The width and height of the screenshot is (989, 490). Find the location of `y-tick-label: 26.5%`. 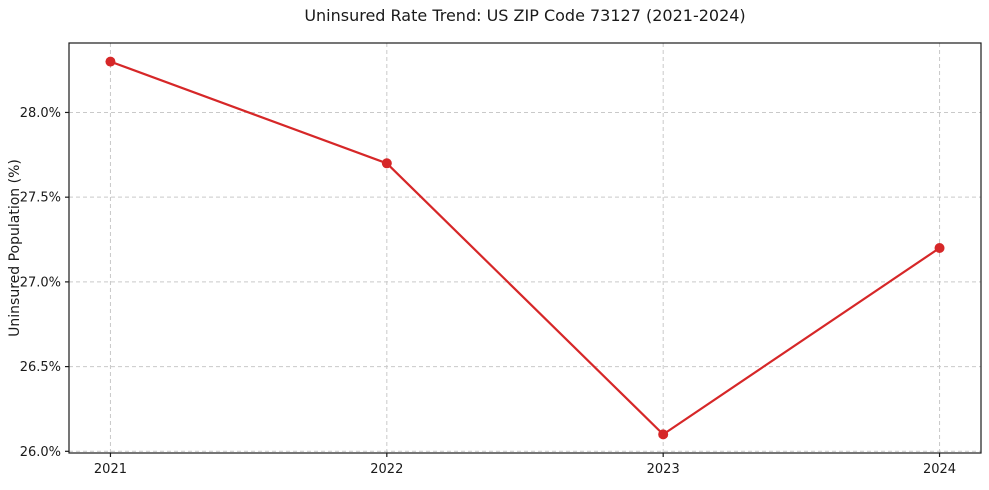

y-tick-label: 26.5% is located at coordinates (40, 367).